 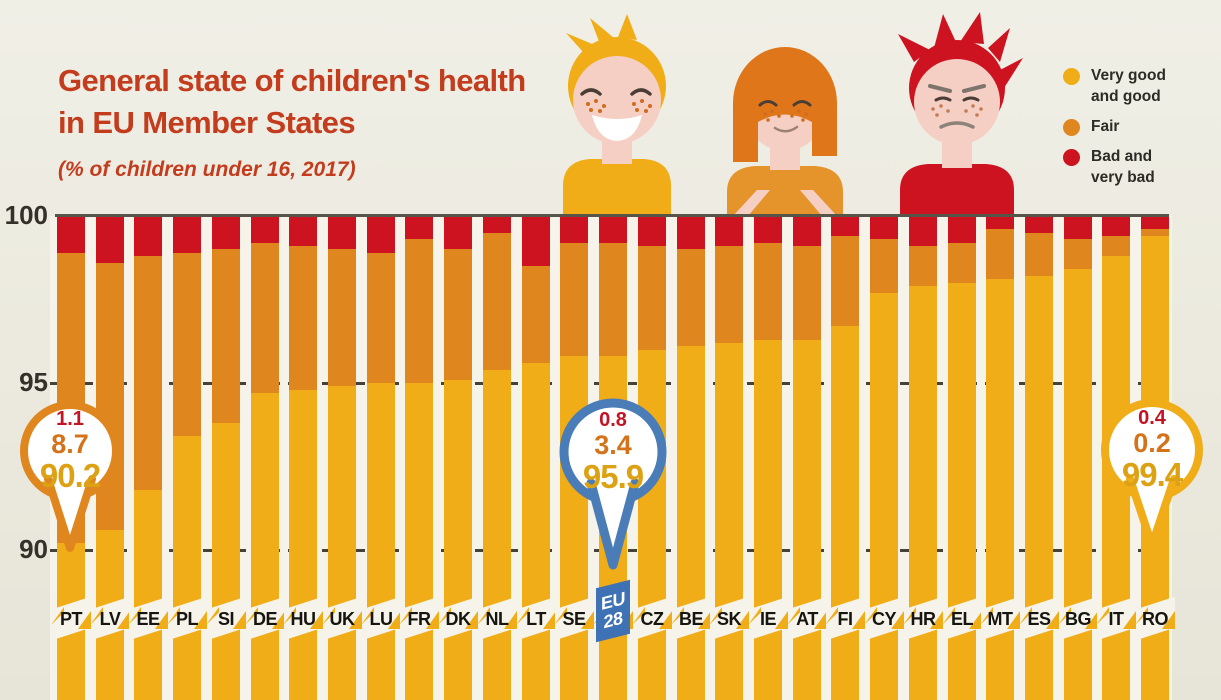 What do you see at coordinates (1114, 127) in the screenshot?
I see `legend-item-fair: Fair` at bounding box center [1114, 127].